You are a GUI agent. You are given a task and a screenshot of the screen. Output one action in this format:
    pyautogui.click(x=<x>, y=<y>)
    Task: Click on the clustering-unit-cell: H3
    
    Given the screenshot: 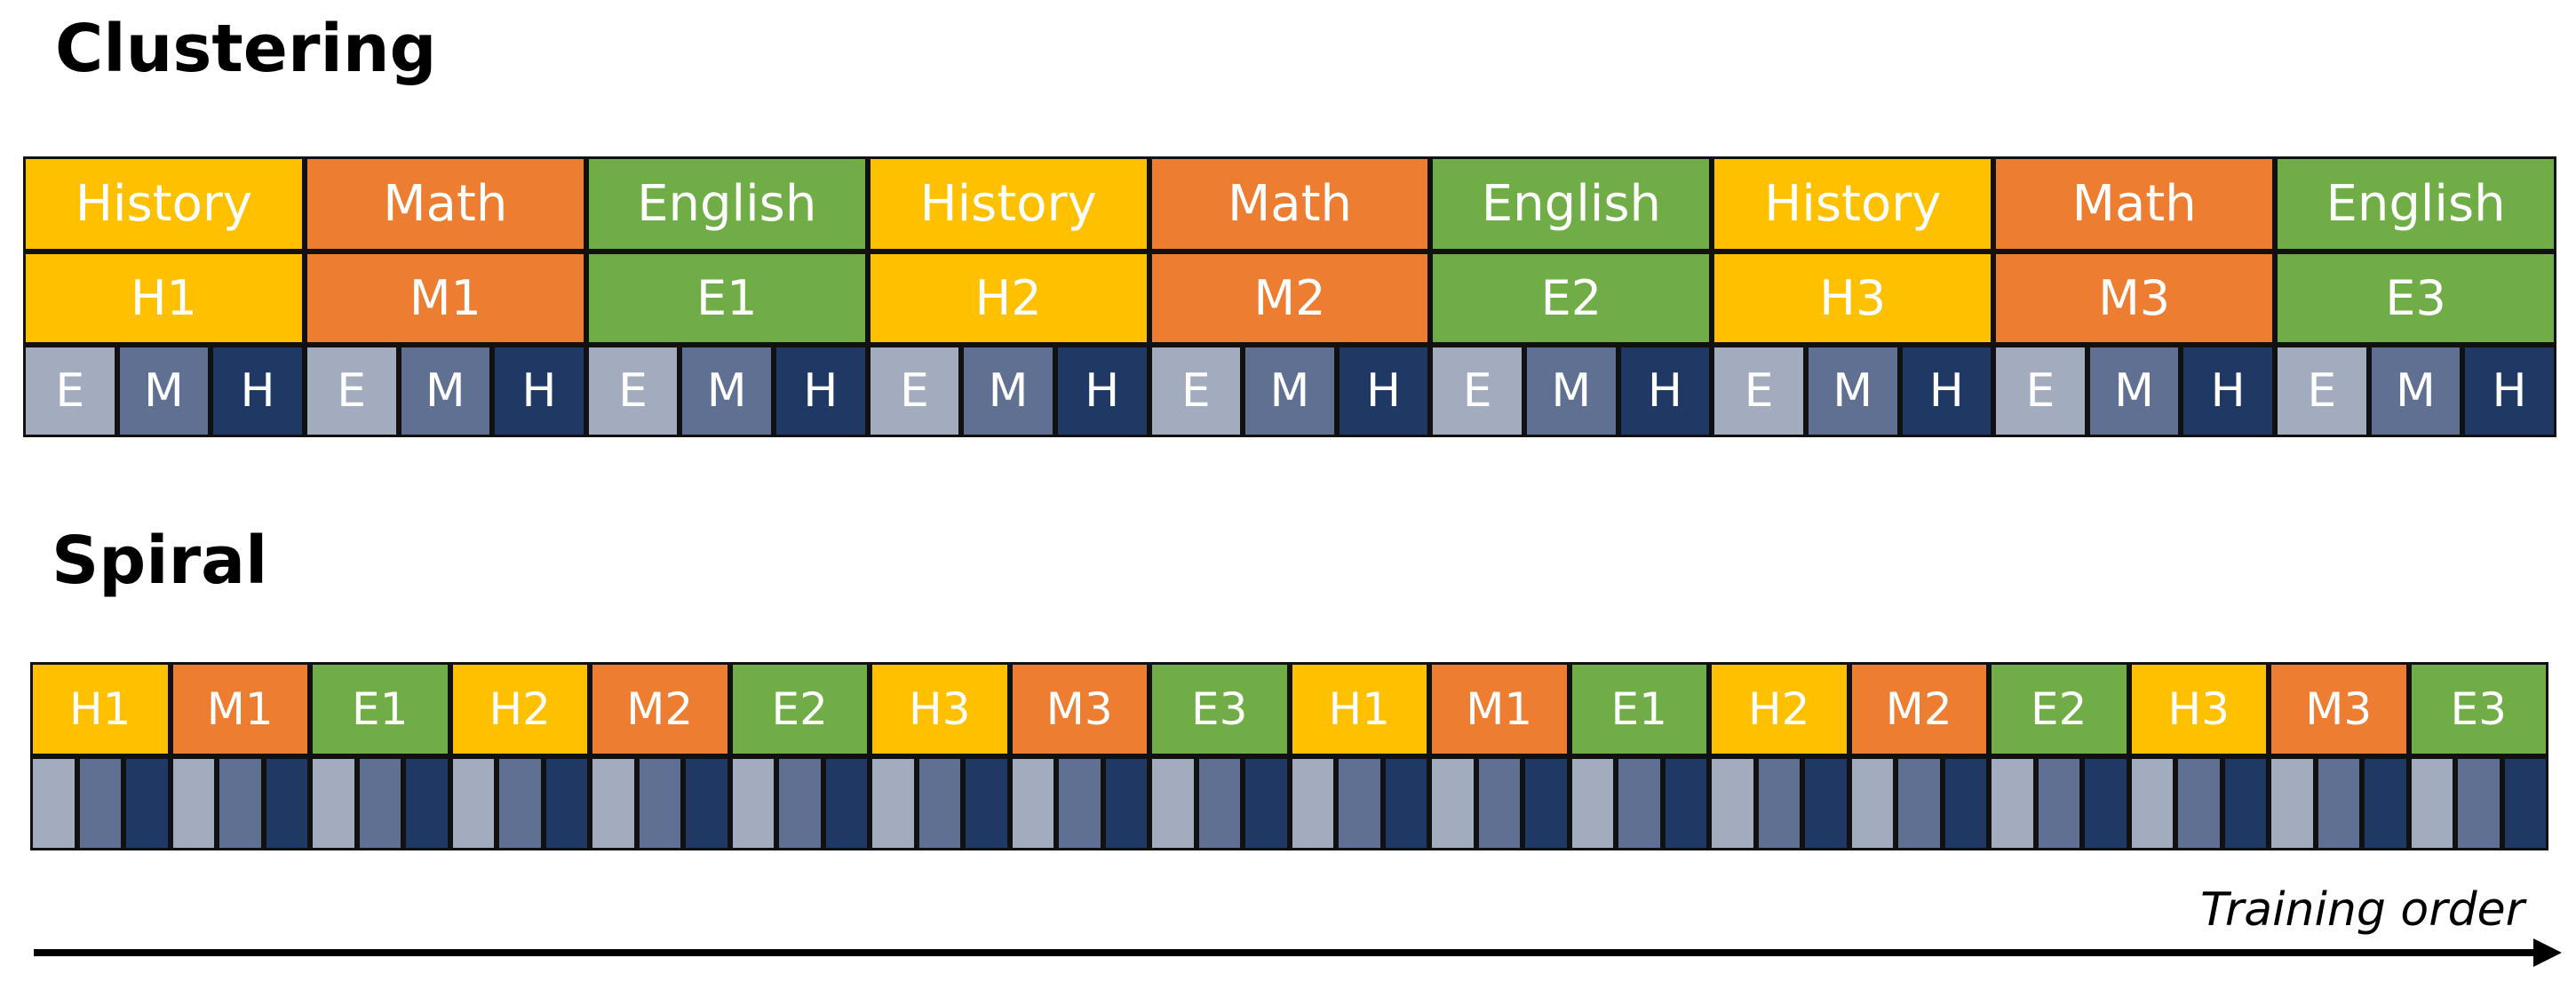 What is the action you would take?
    pyautogui.click(x=1853, y=298)
    